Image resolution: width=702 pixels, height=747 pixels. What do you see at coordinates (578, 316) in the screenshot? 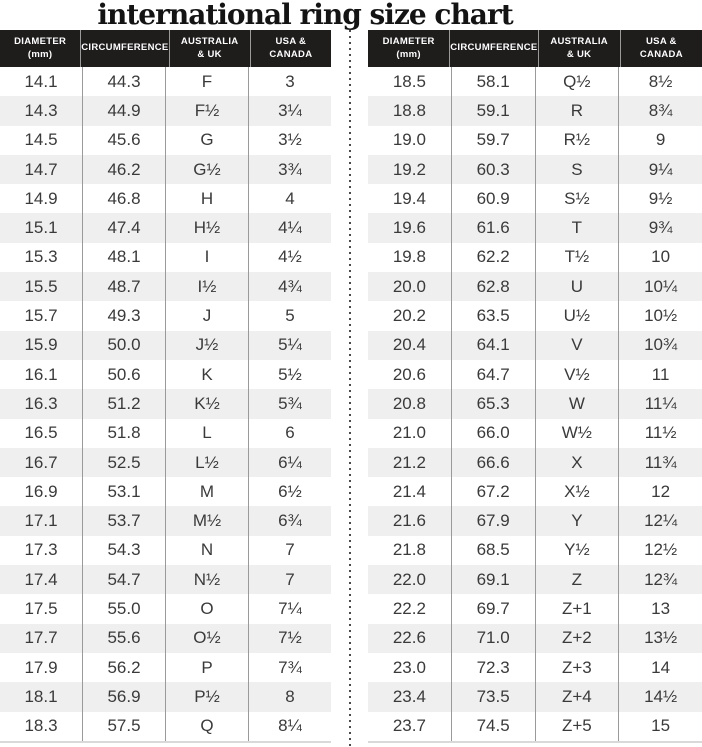
I see `table-cell-australia-uk: U½` at bounding box center [578, 316].